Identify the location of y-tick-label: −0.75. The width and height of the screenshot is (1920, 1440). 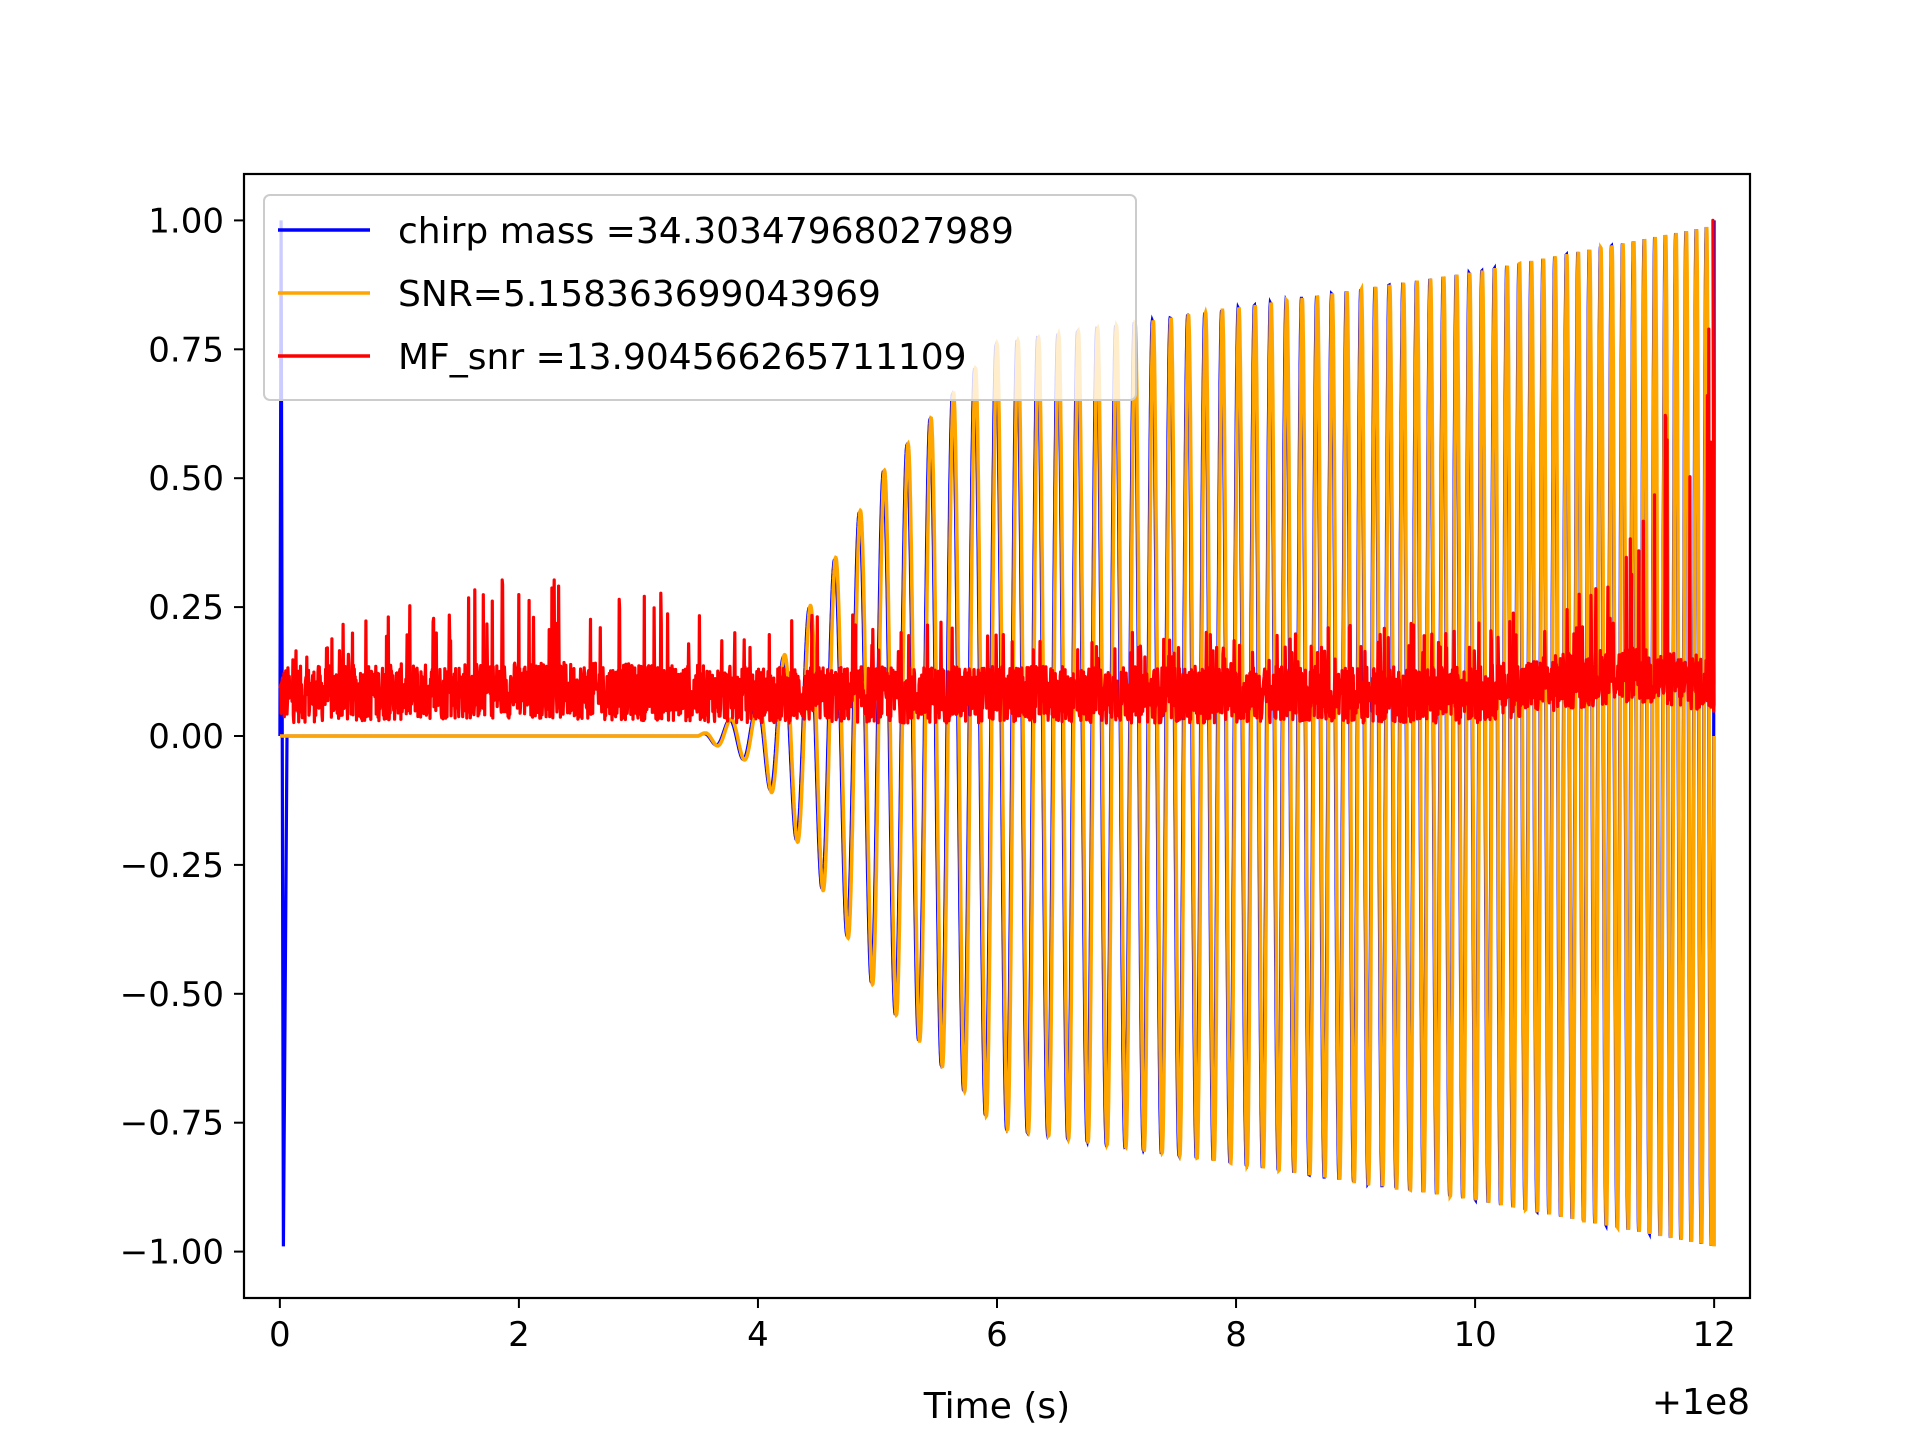
(172, 1124).